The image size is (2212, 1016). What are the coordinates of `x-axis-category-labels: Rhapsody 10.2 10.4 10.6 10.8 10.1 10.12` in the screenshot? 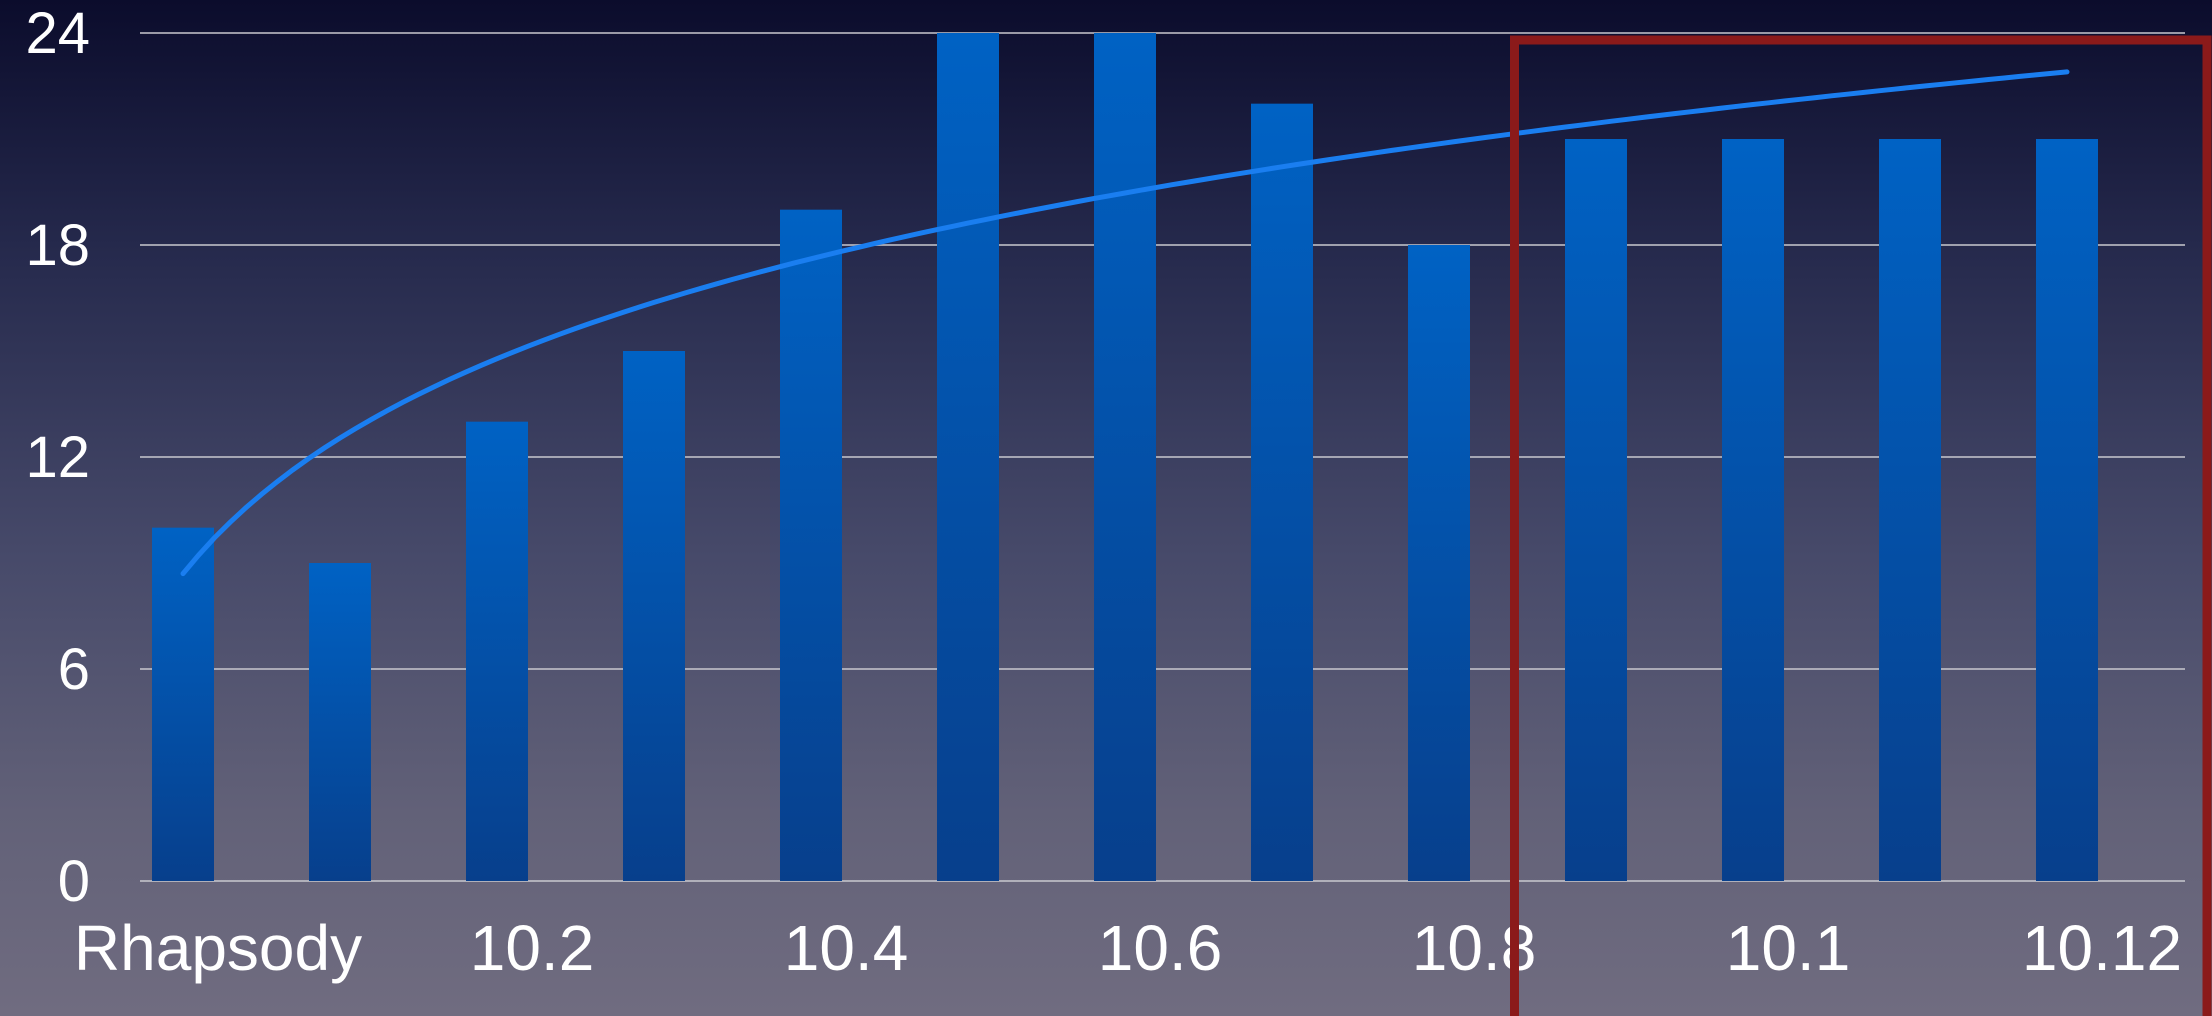 It's located at (1128, 948).